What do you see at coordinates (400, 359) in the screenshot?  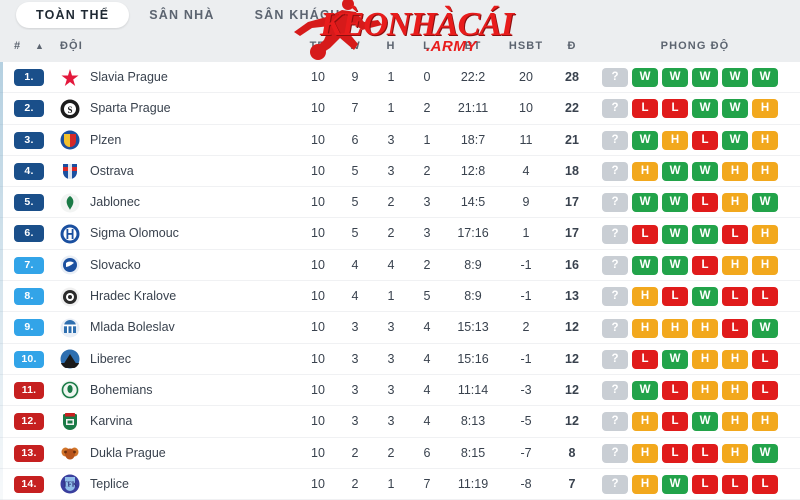 I see `table-row: 10. Liberec 10 3 3 4 15:16 -1 12 ? L W H H L` at bounding box center [400, 359].